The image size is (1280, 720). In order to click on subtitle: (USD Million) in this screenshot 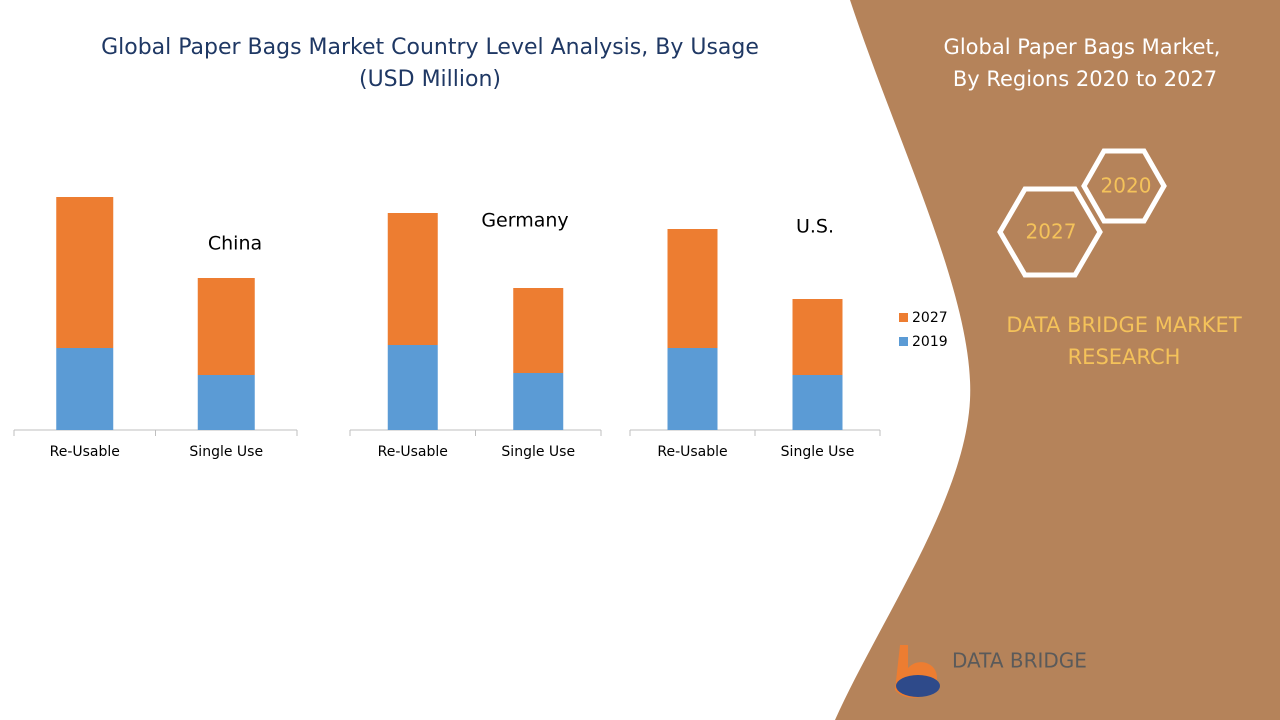, I will do `click(430, 79)`.